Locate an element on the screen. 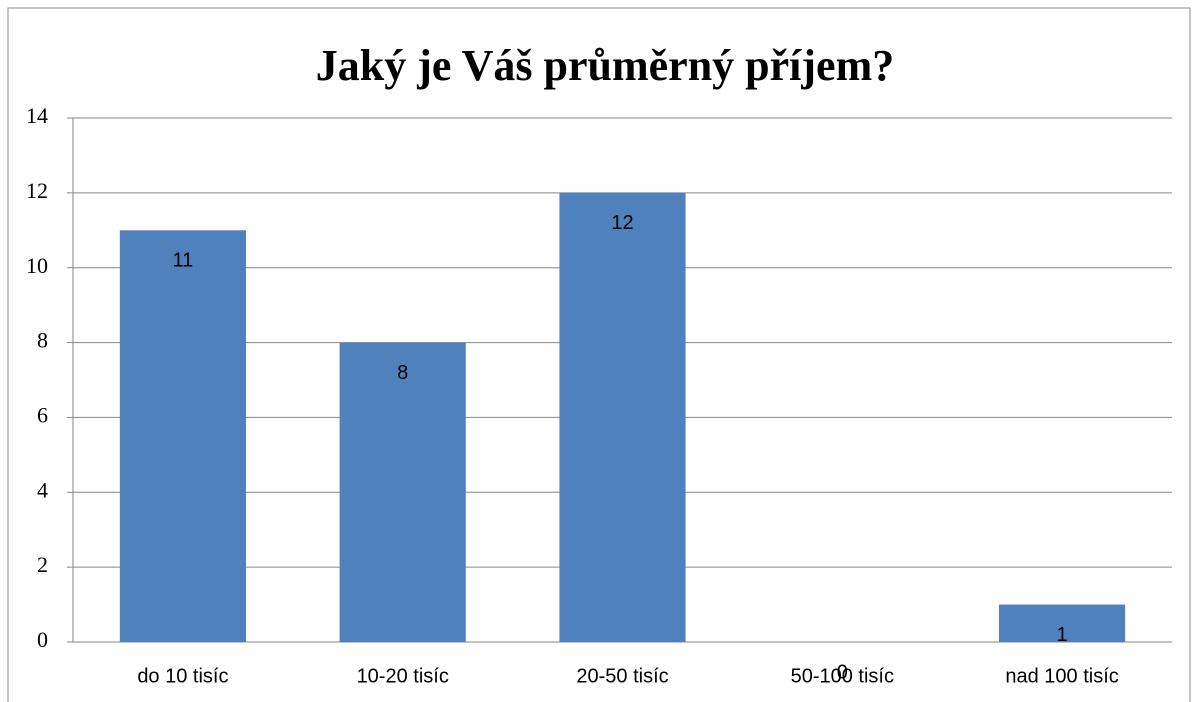 The image size is (1193, 702). y-tick-label: 14 is located at coordinates (37, 115).